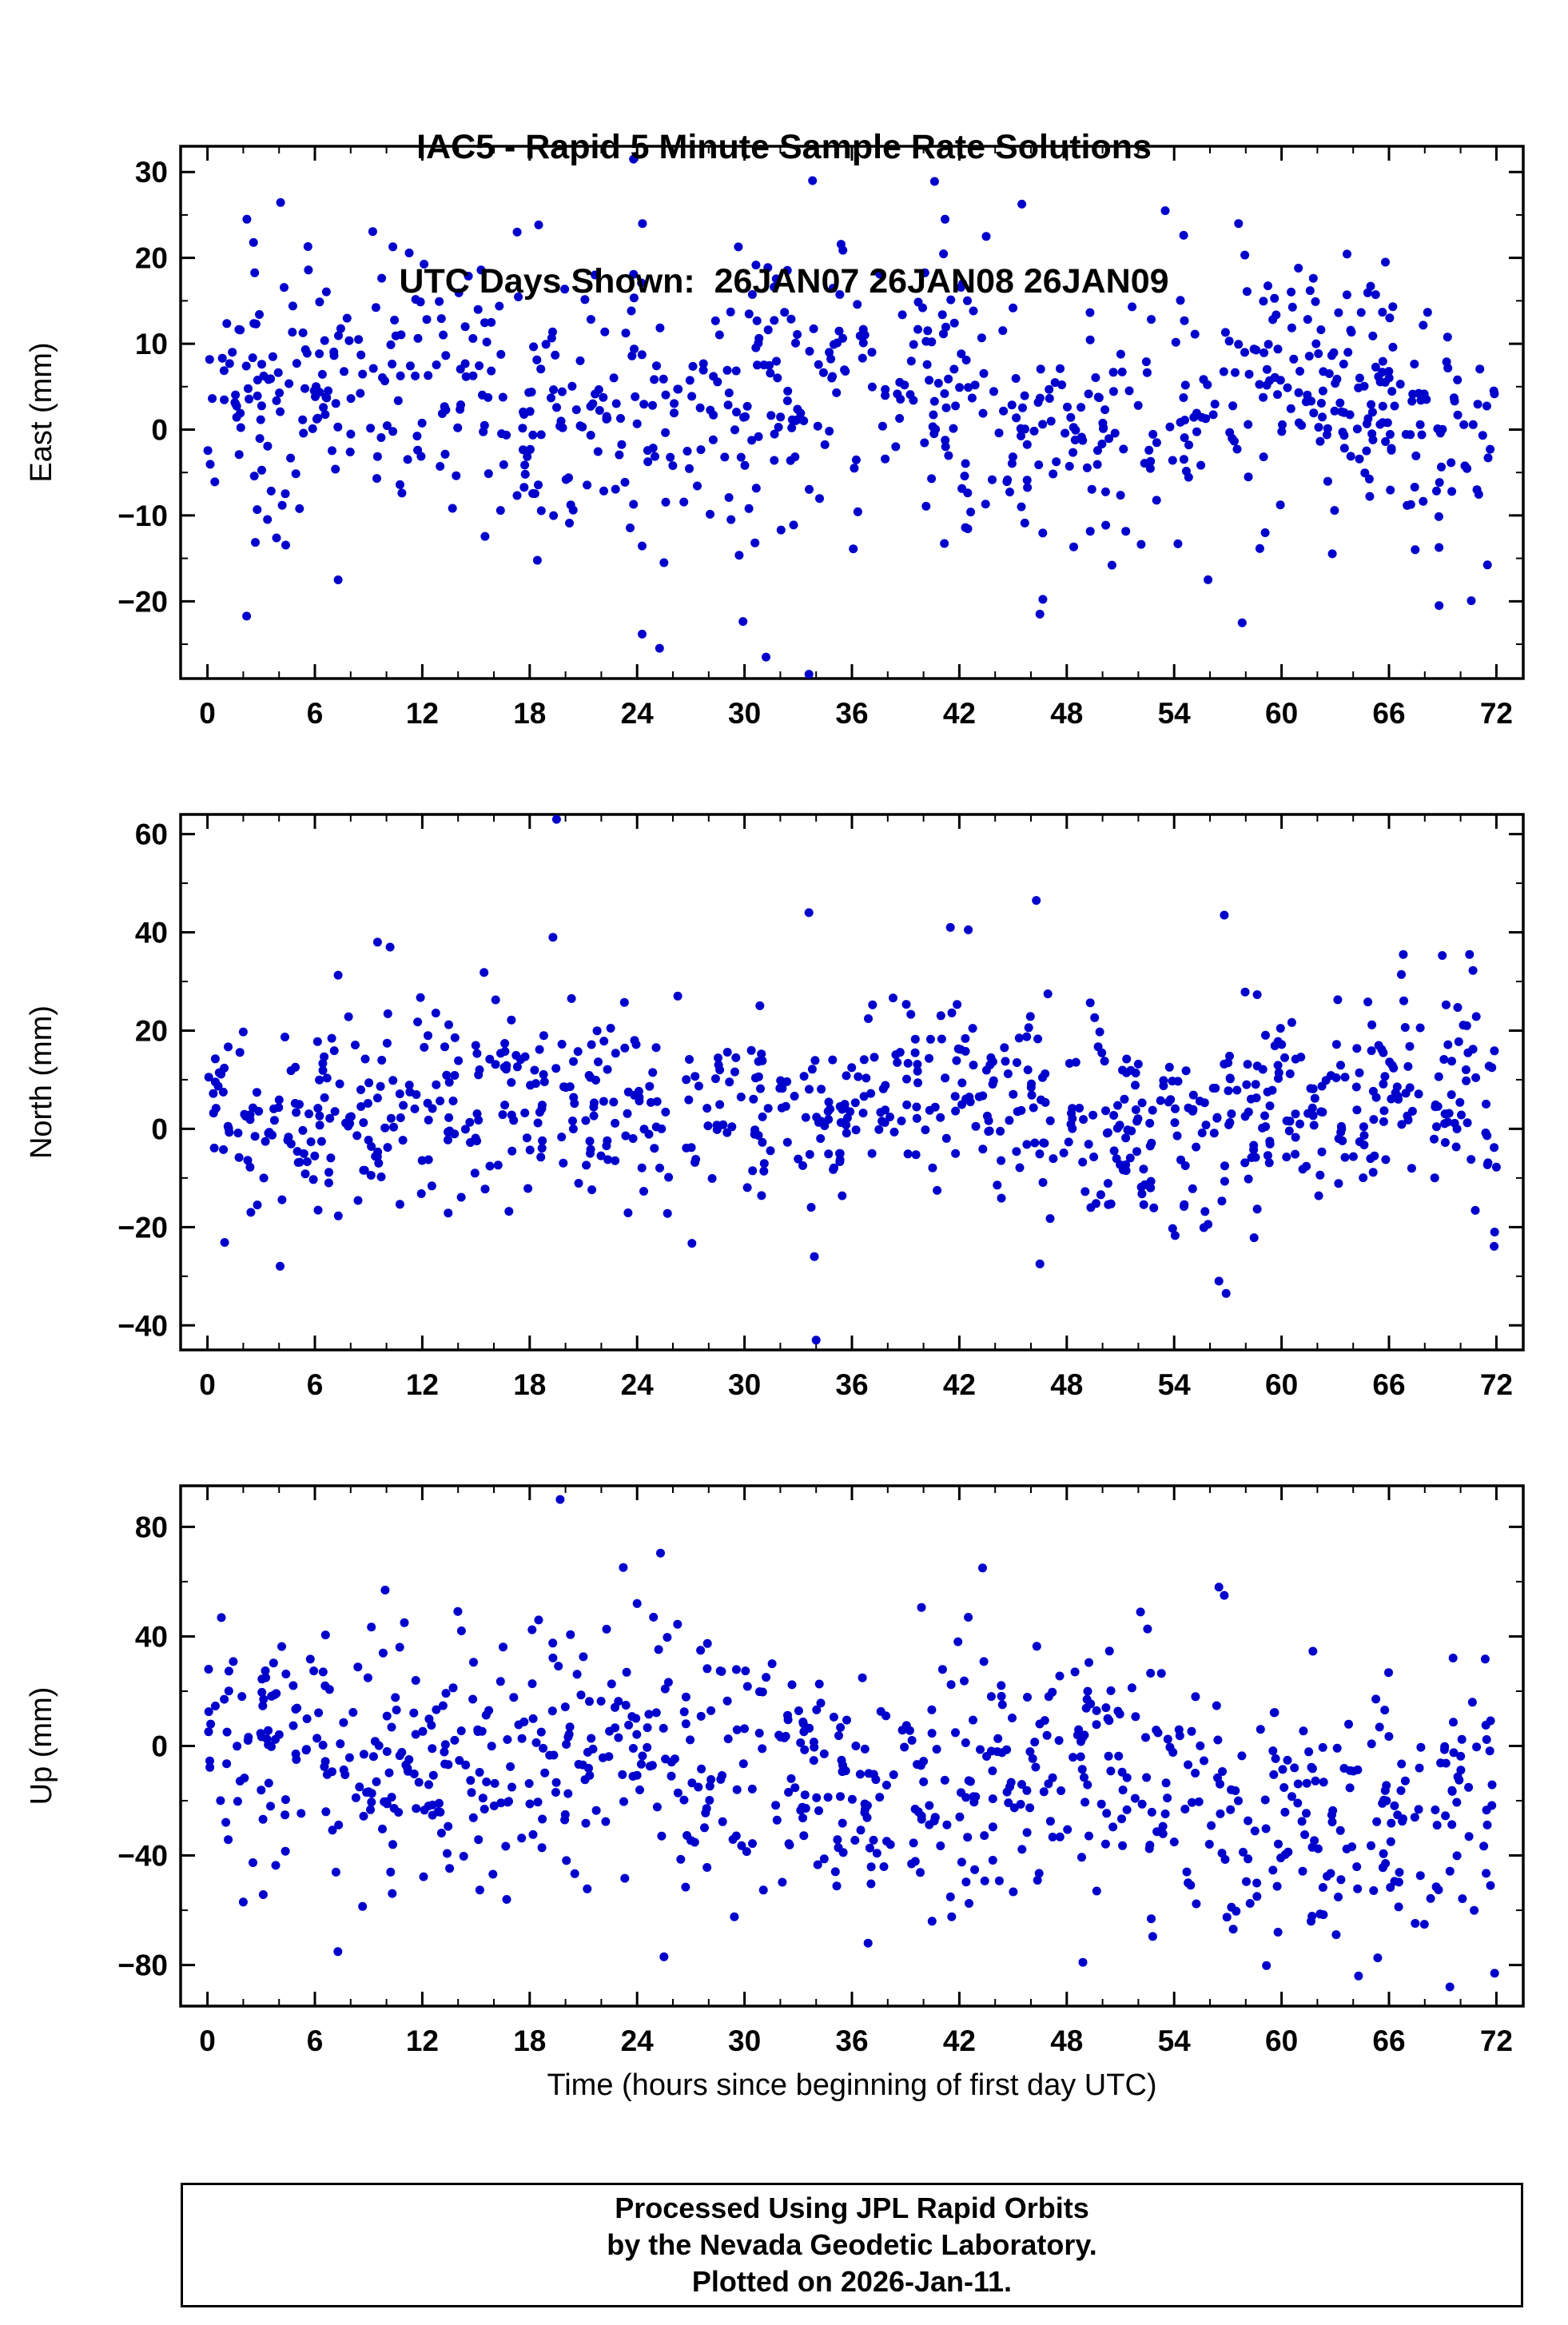  I want to click on y-axis-label-east: East (mm), so click(41, 412).